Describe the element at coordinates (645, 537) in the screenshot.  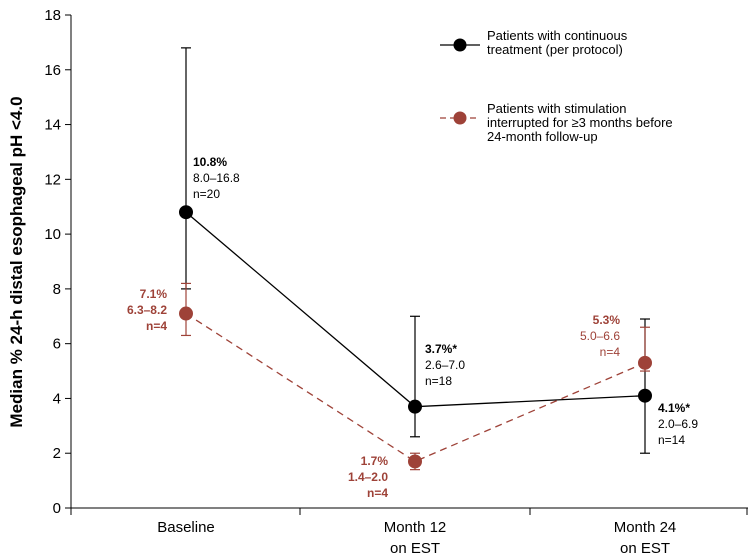
I see `x-tick-label: Month 24 on EST` at that location.